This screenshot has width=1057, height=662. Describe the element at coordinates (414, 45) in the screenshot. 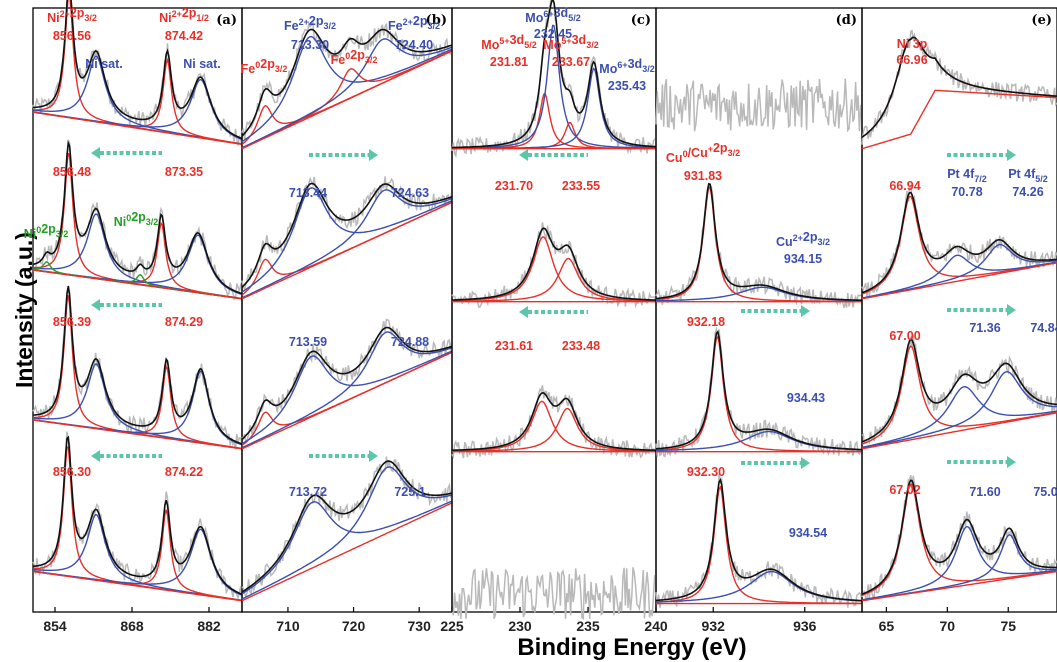

I see `peak-annotation: 724.40` at that location.